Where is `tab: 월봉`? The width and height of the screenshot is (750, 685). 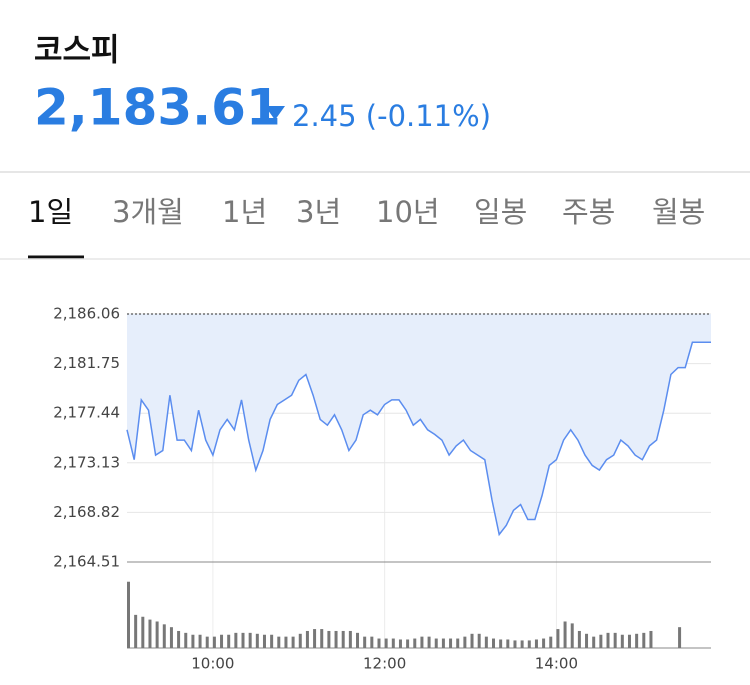 tab: 월봉 is located at coordinates (678, 212).